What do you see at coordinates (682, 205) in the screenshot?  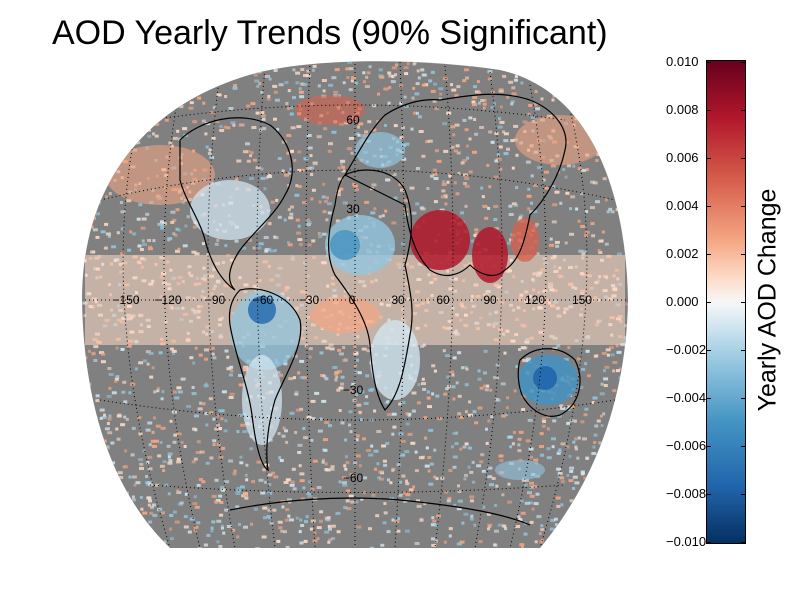 I see `colorbar-tick-label: 0.004` at bounding box center [682, 205].